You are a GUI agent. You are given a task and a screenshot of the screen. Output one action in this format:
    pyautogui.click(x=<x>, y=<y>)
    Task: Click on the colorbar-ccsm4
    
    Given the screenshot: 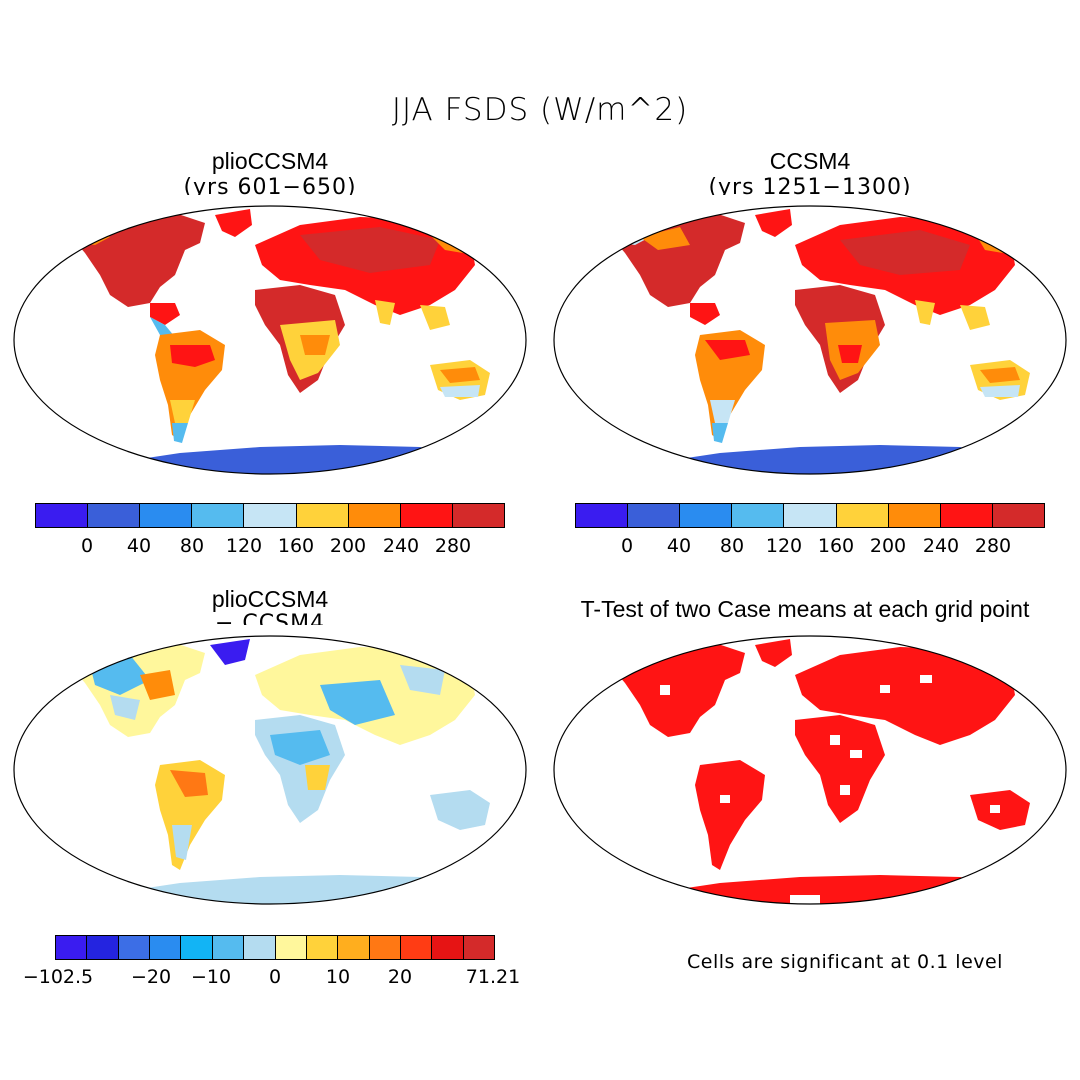 What is the action you would take?
    pyautogui.click(x=810, y=515)
    